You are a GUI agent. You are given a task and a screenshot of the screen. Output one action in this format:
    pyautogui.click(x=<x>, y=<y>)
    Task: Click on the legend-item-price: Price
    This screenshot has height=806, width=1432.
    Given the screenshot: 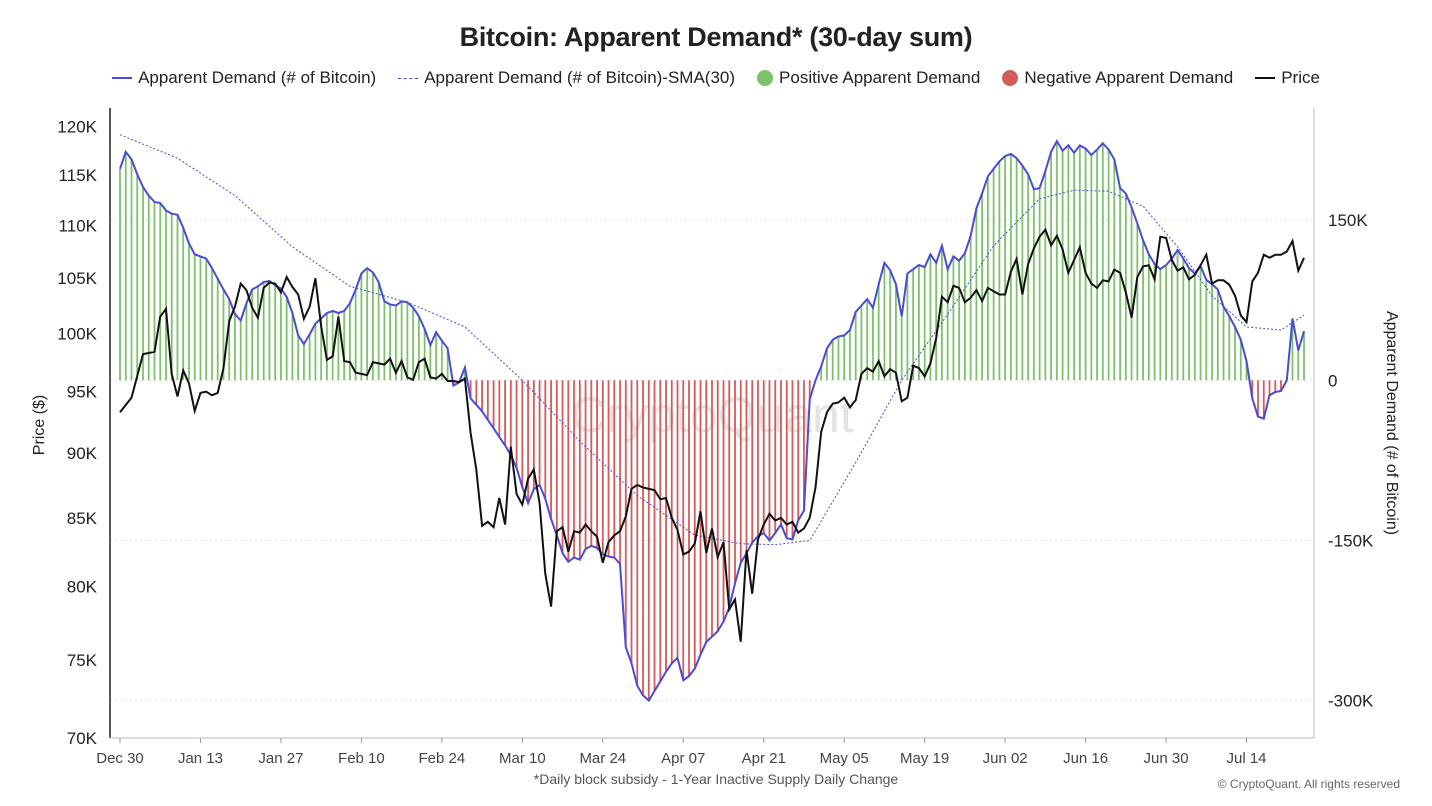 What is the action you would take?
    pyautogui.click(x=1287, y=78)
    